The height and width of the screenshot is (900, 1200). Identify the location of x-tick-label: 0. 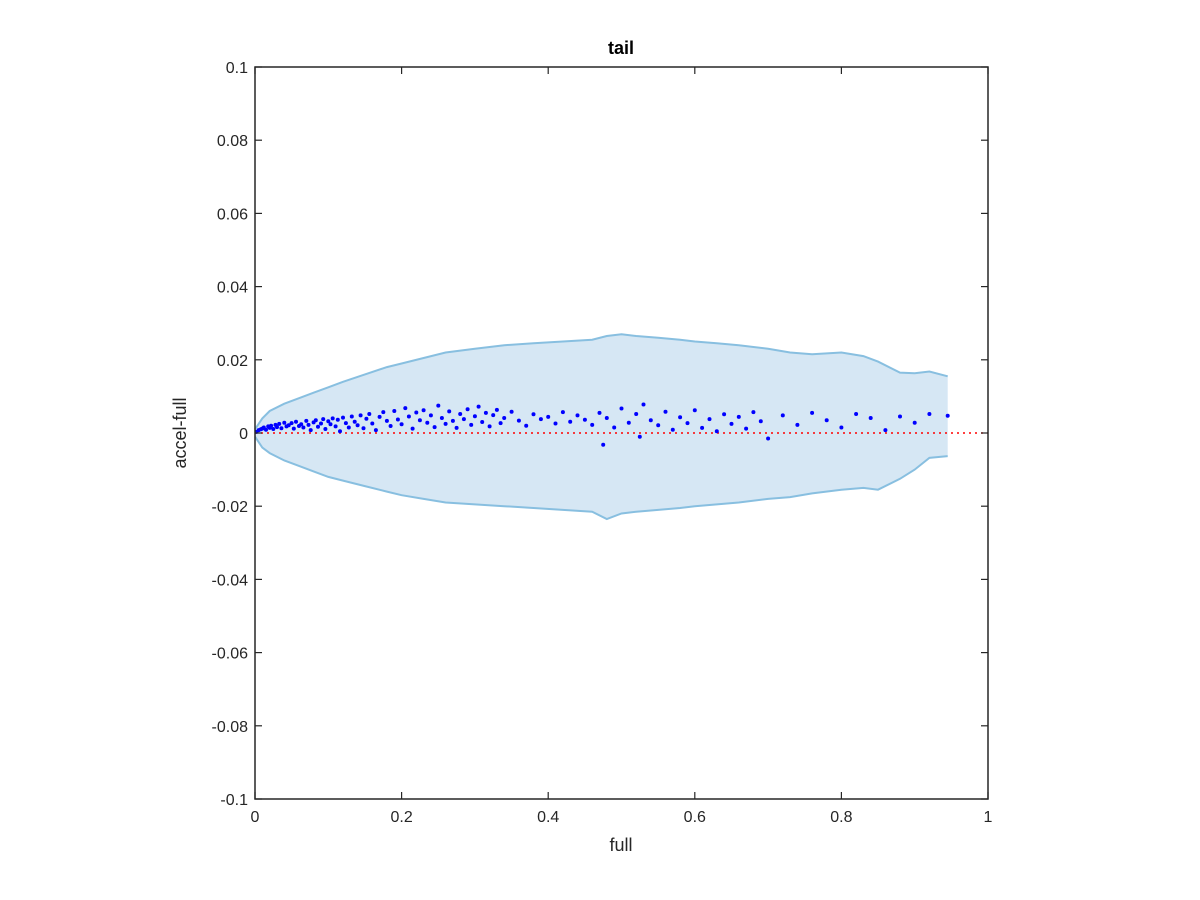
(255, 817).